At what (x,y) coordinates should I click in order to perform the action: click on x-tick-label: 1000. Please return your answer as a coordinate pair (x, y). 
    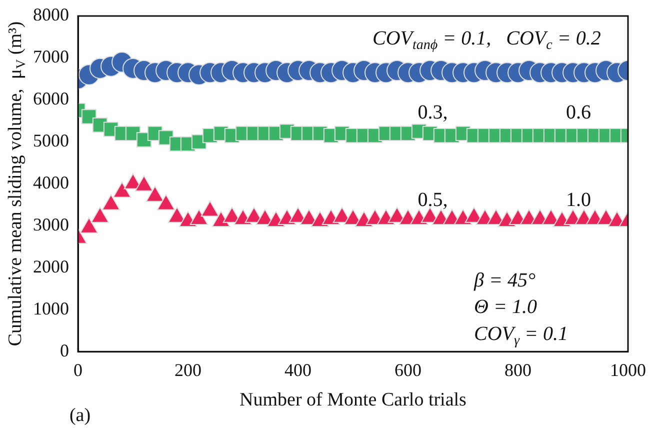
    Looking at the image, I should click on (628, 370).